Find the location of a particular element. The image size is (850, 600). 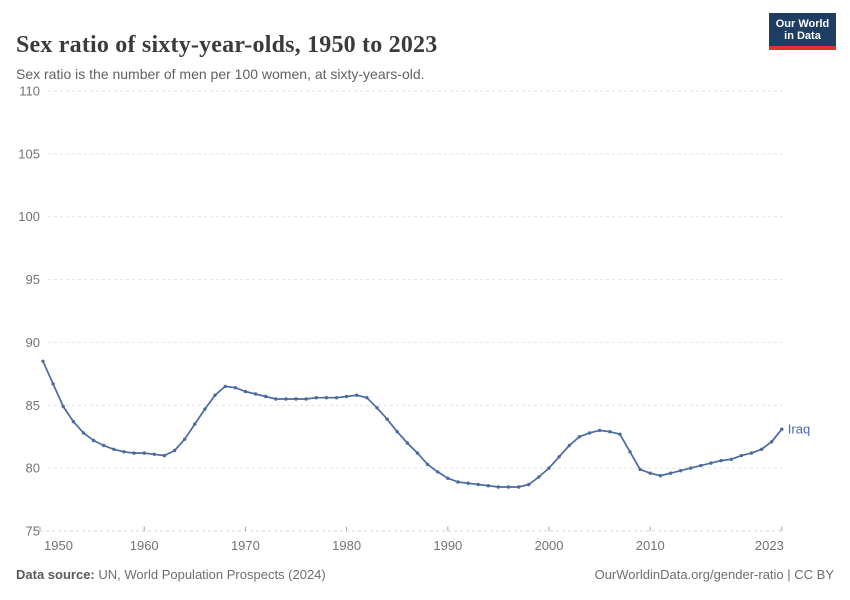

data-point-iraq-1978 is located at coordinates (326, 398).